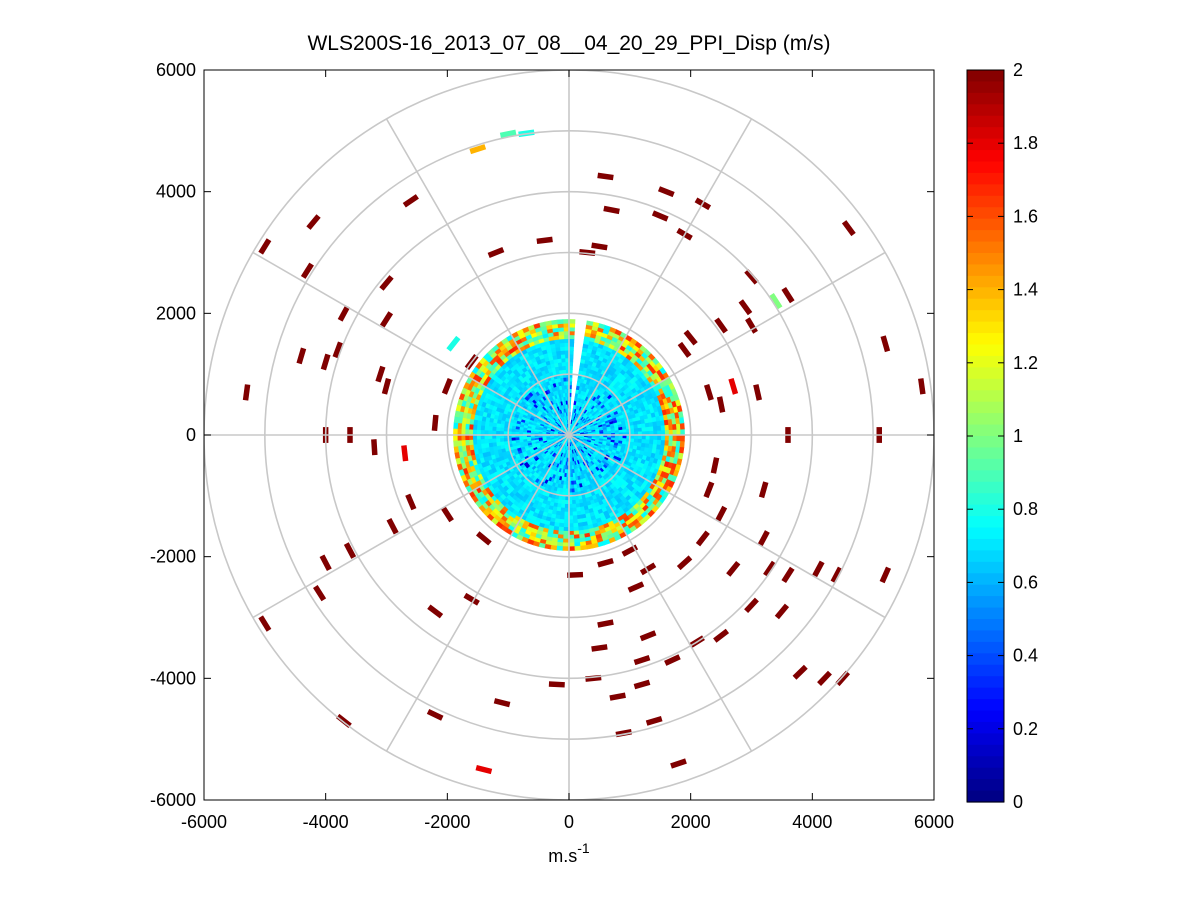 The image size is (1201, 901). What do you see at coordinates (173, 678) in the screenshot?
I see `y-tick-label: -4000` at bounding box center [173, 678].